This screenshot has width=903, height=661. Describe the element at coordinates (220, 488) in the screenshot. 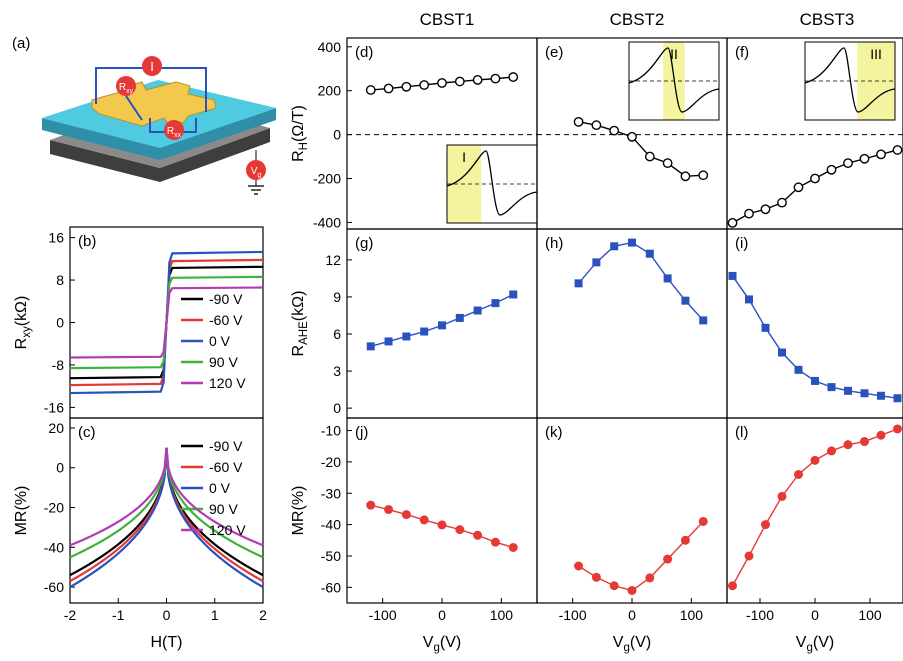

I see `c-legend-label-2: 0 V` at that location.